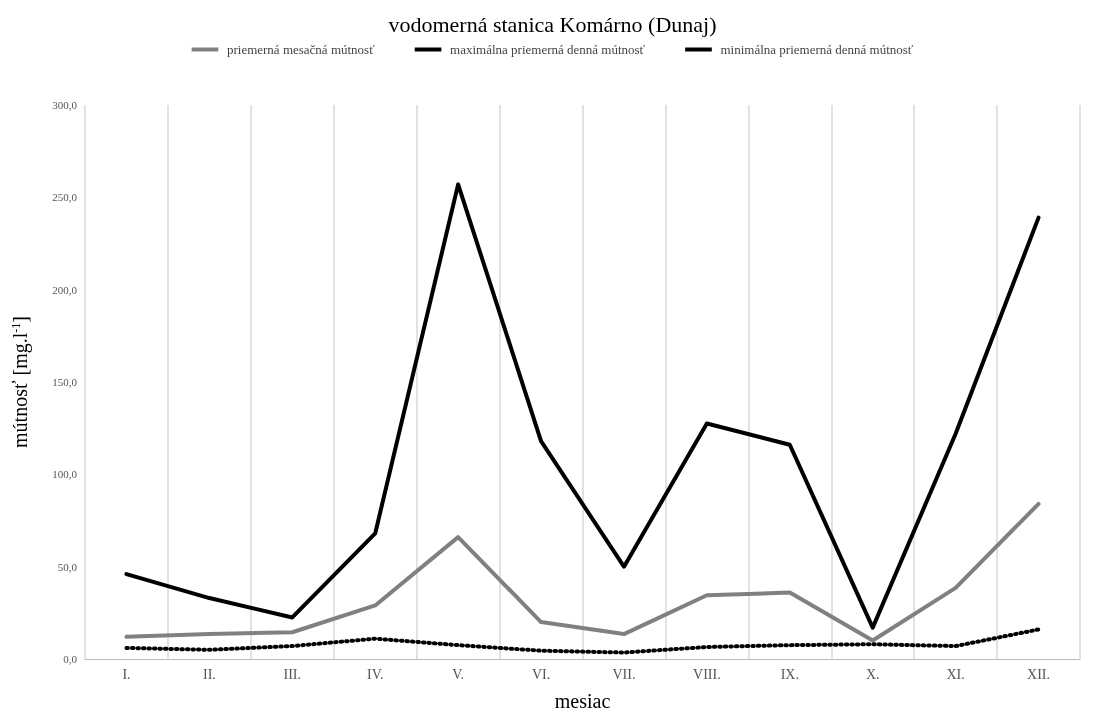 The height and width of the screenshot is (719, 1105). What do you see at coordinates (375, 674) in the screenshot?
I see `x-tick-label: IV.` at bounding box center [375, 674].